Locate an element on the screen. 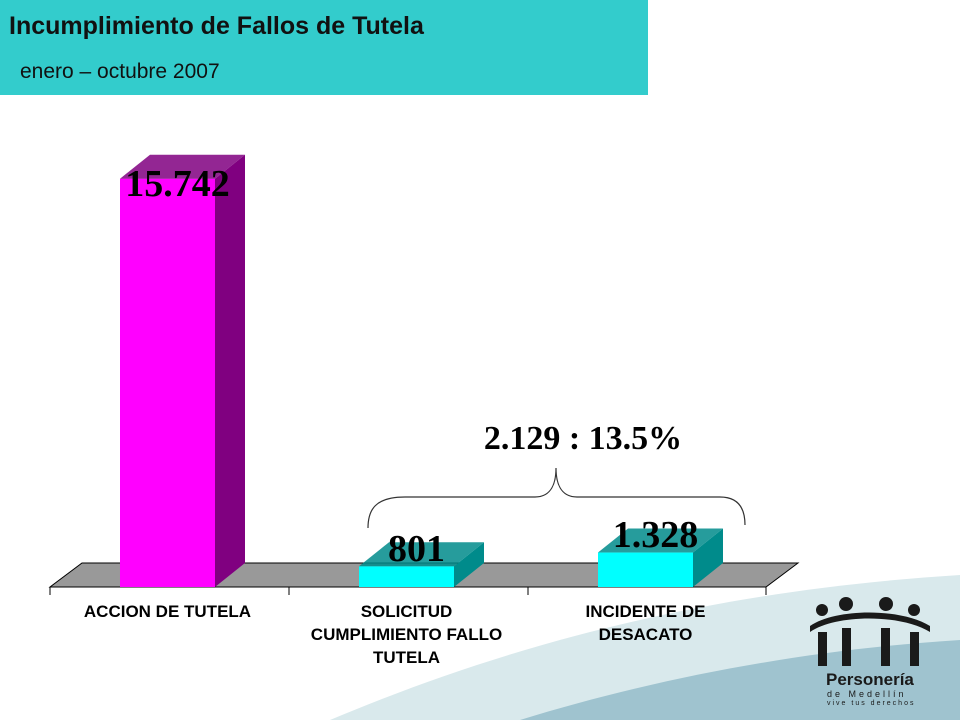 This screenshot has width=960, height=720. group-annotation: 2.129 : 13.5% is located at coordinates (583, 438).